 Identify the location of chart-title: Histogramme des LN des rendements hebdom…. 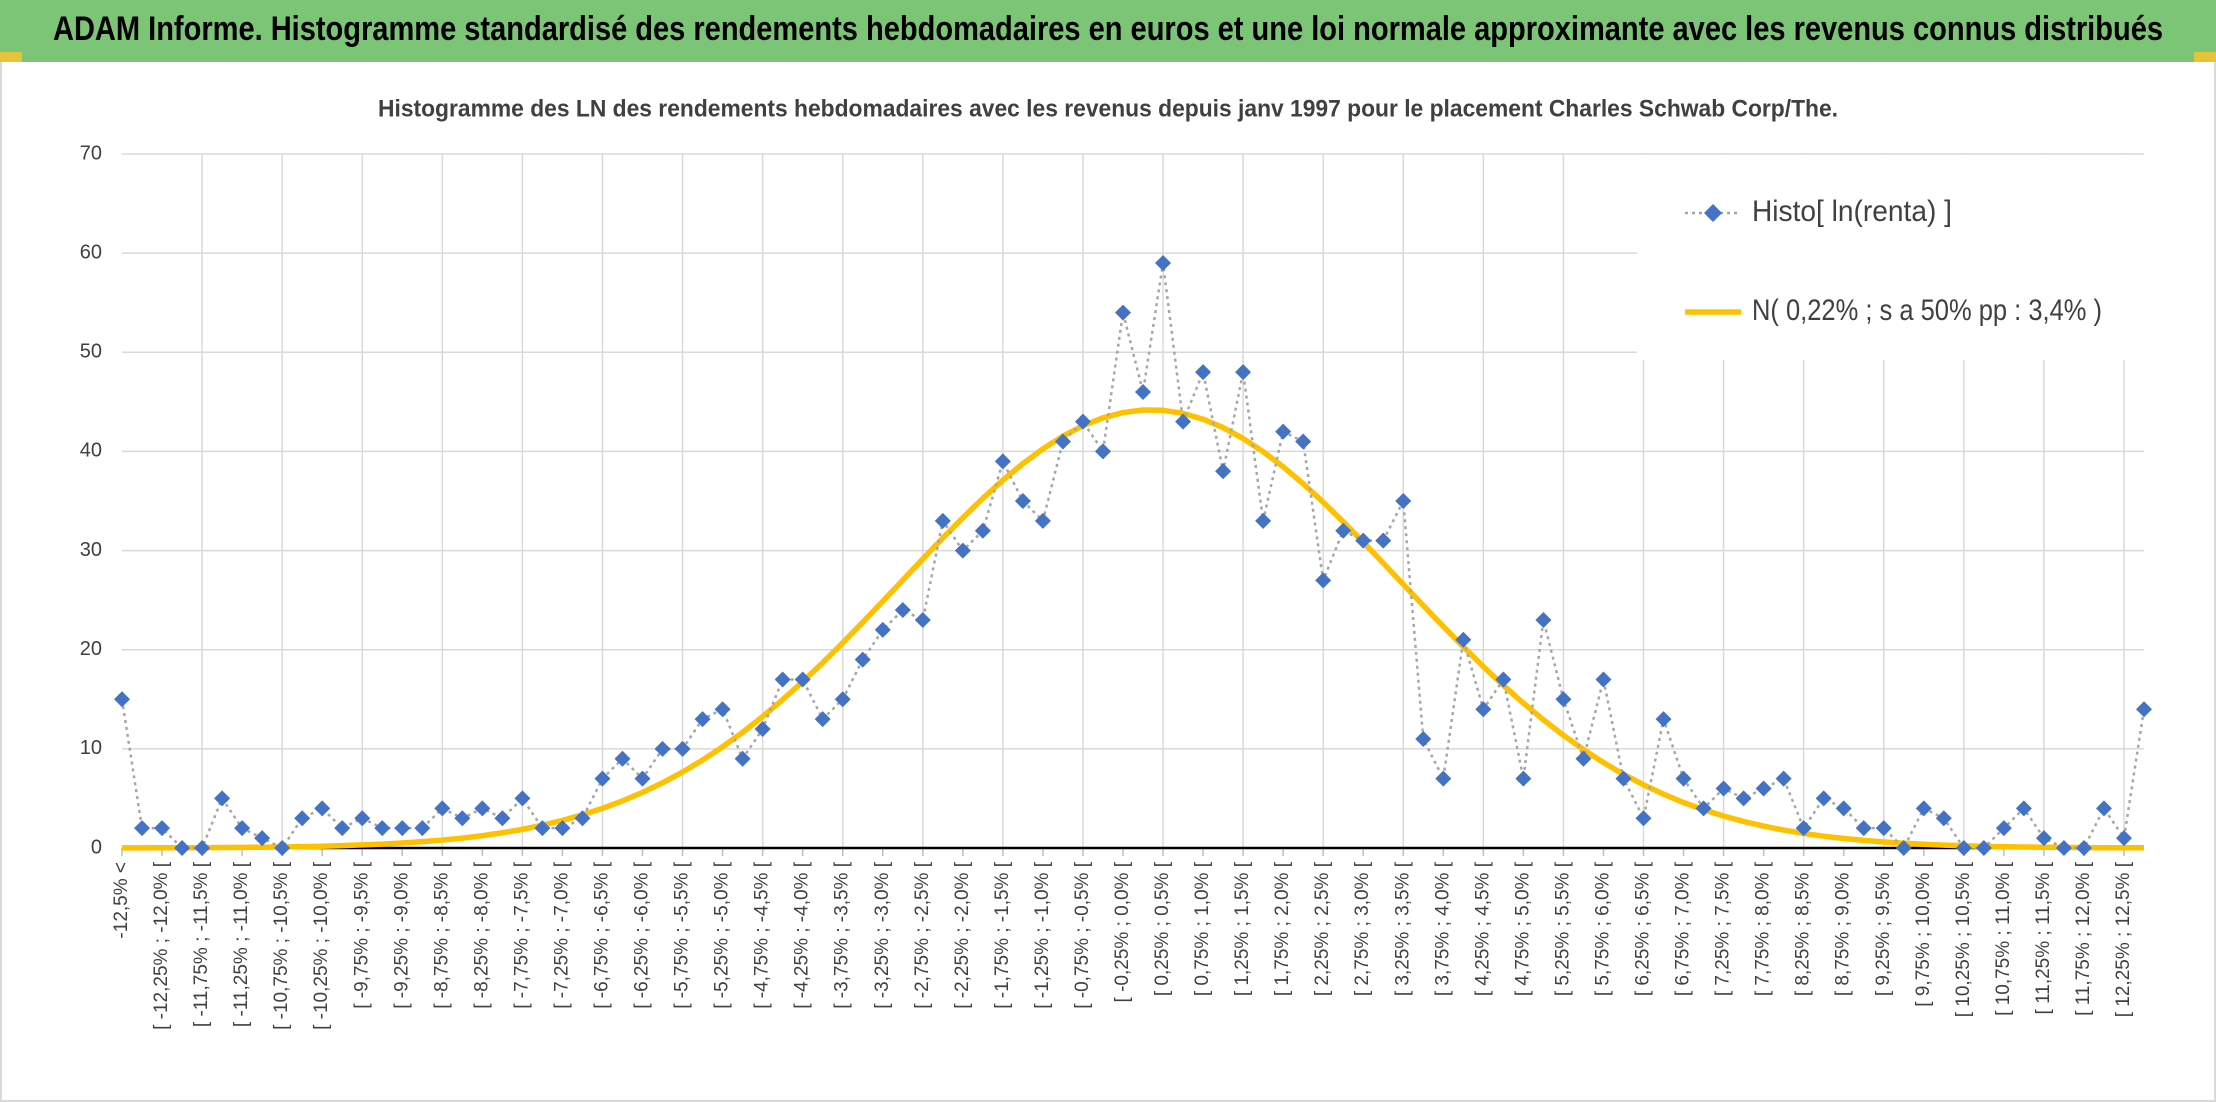
(1108, 108).